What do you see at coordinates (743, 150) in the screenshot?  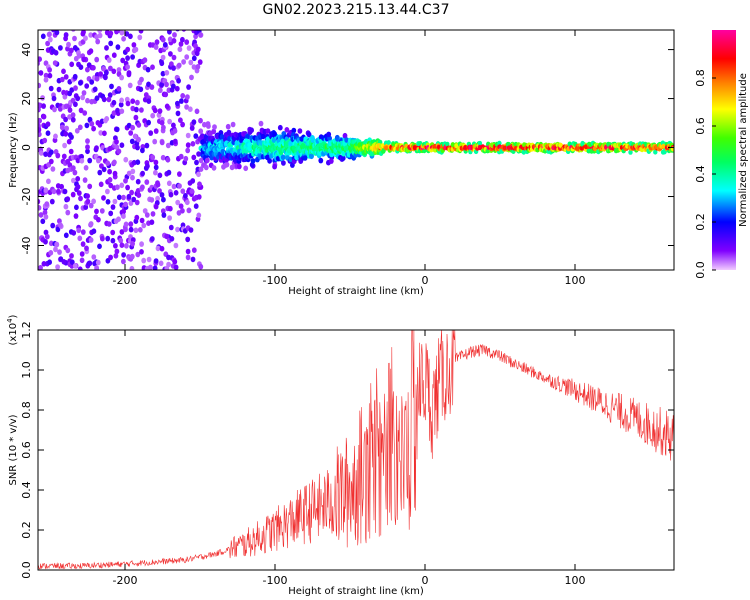 I see `colorbar-label: Normalized spectral amplitude` at bounding box center [743, 150].